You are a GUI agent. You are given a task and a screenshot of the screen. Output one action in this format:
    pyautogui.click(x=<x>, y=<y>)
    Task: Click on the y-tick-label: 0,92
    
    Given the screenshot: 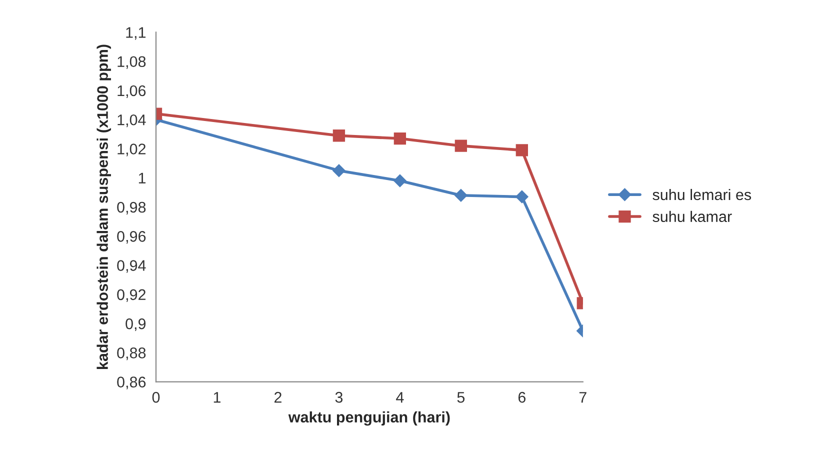 What is the action you would take?
    pyautogui.click(x=131, y=295)
    